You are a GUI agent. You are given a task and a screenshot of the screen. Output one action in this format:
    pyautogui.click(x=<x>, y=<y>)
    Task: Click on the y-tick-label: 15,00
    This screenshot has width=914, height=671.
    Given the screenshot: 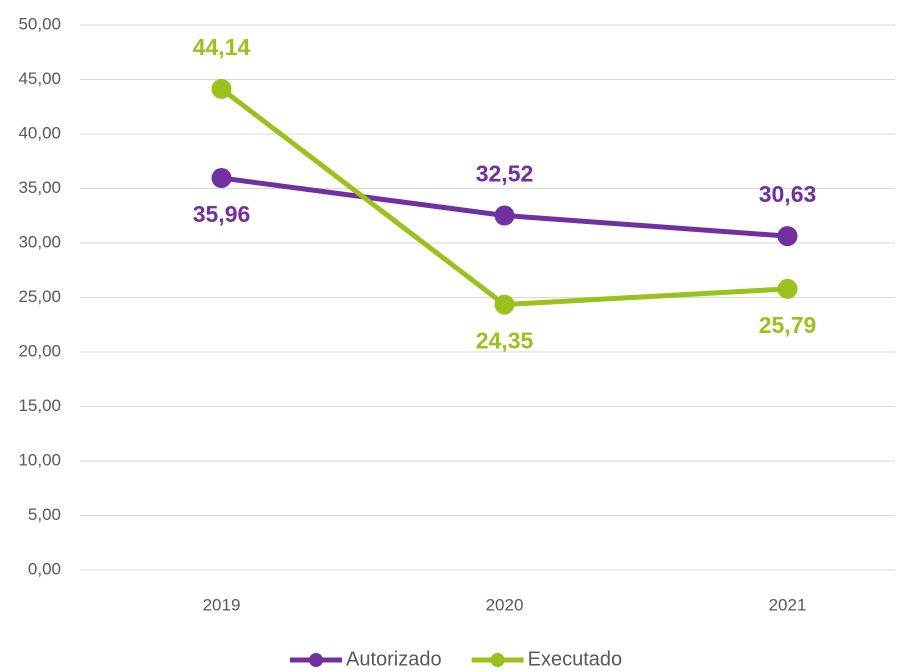 What is the action you would take?
    pyautogui.click(x=39, y=405)
    